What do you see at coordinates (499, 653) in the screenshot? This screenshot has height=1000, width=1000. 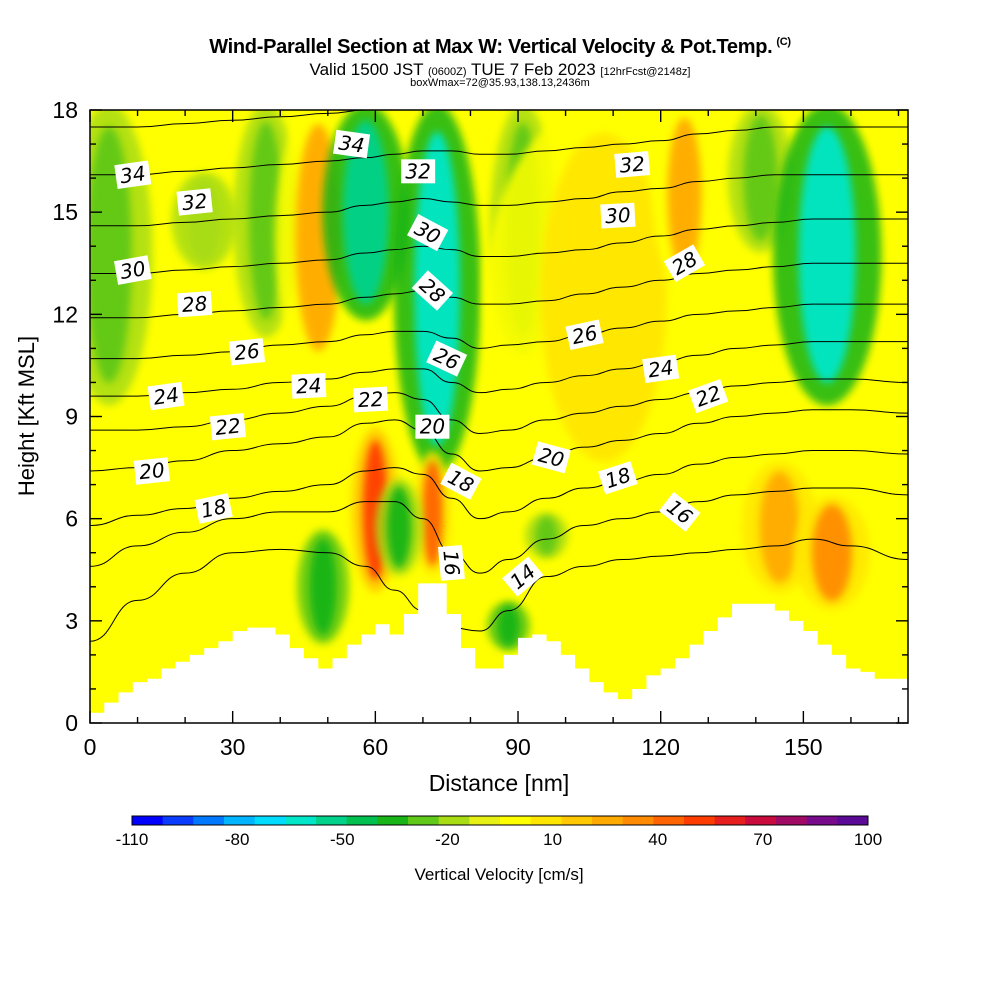 I see `terrain-mask` at bounding box center [499, 653].